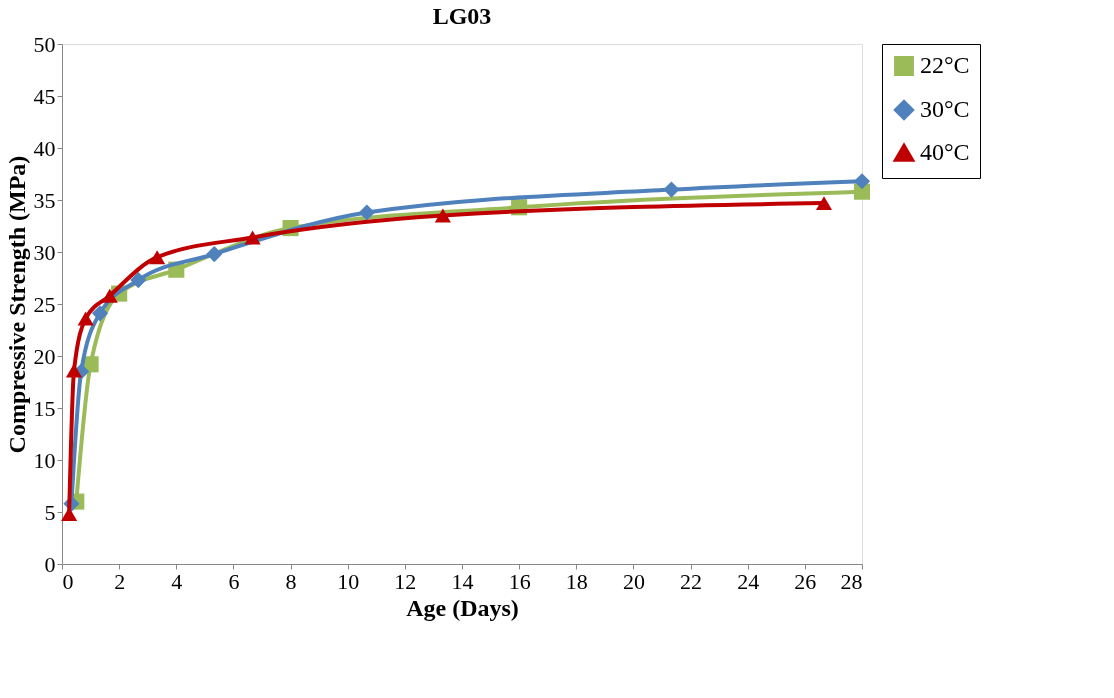  What do you see at coordinates (234, 581) in the screenshot?
I see `x-tick-label: 6` at bounding box center [234, 581].